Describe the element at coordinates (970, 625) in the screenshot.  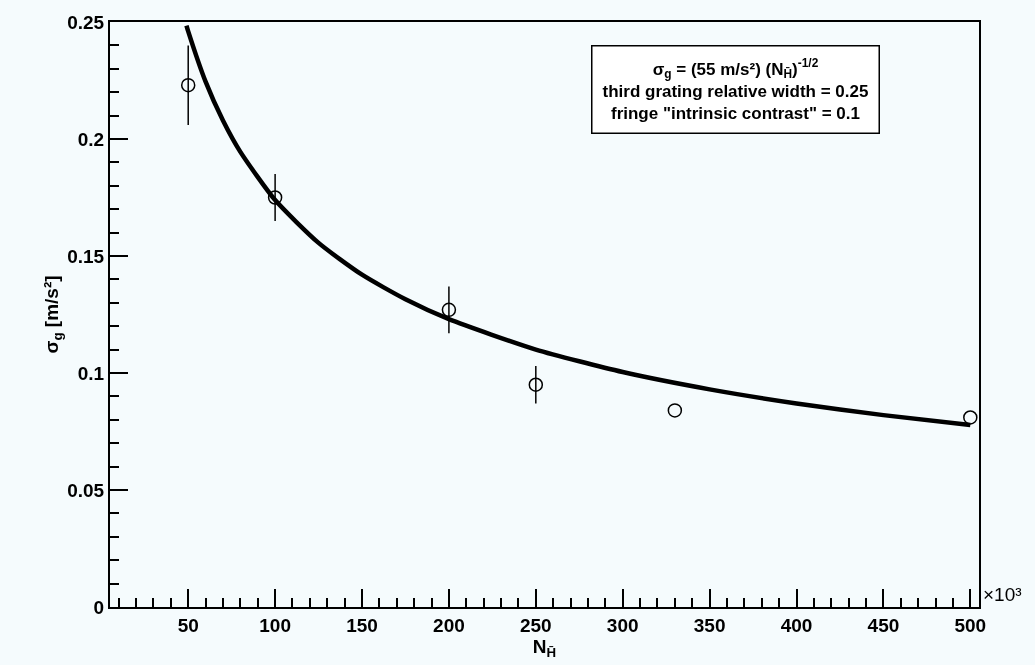
I see `x-tick-label: 500` at that location.